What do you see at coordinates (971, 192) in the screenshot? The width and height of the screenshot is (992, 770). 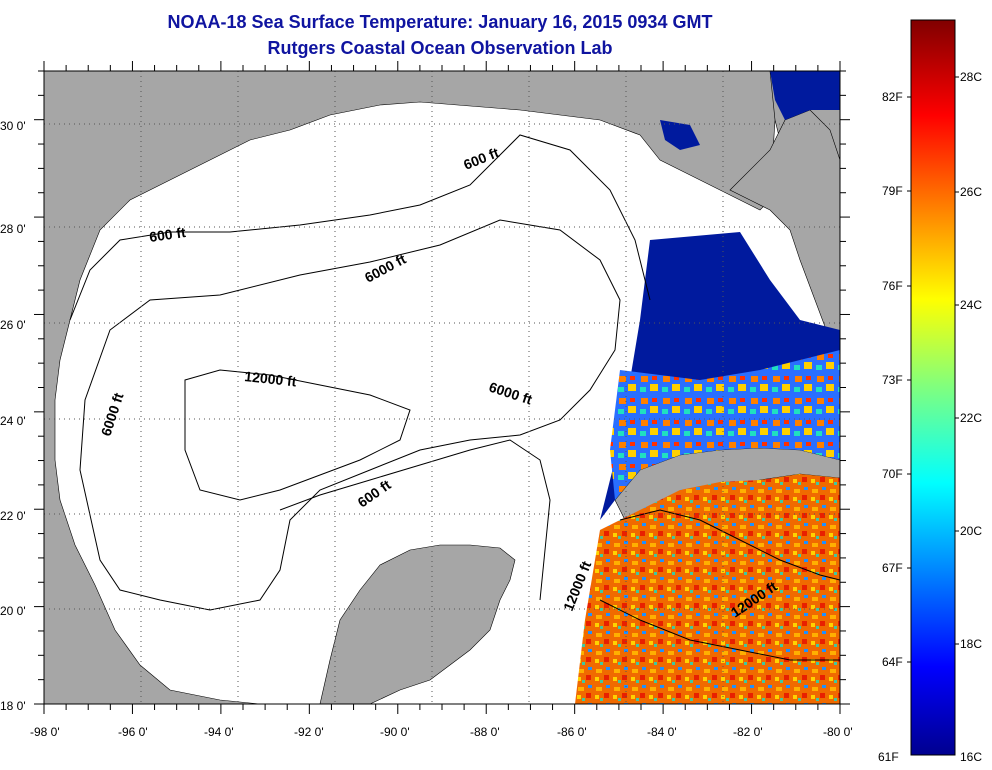 I see `colorbar-label-c: 26C` at bounding box center [971, 192].